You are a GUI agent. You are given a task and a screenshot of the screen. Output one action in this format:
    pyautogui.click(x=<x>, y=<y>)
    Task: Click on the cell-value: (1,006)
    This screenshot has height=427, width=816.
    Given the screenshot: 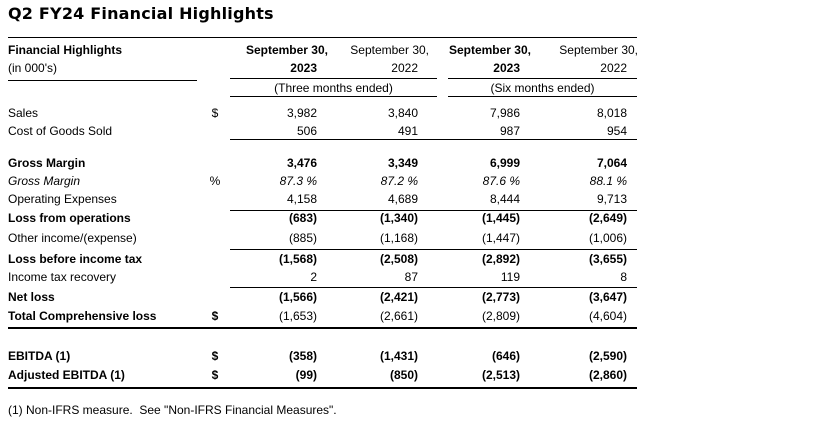 What is the action you would take?
    pyautogui.click(x=607, y=238)
    